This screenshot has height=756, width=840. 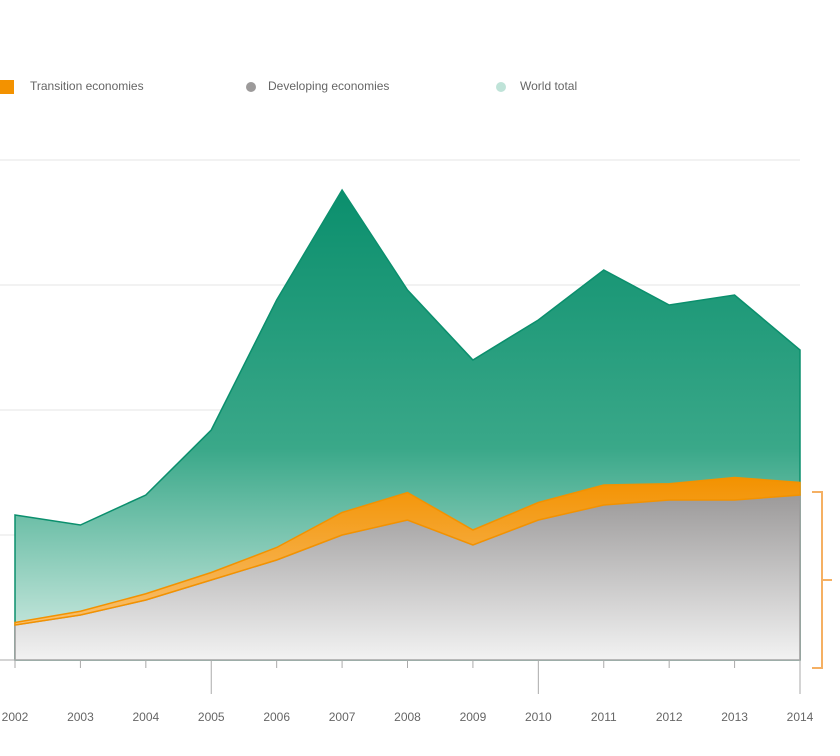 I want to click on legend-label: Developing economies, so click(x=328, y=86).